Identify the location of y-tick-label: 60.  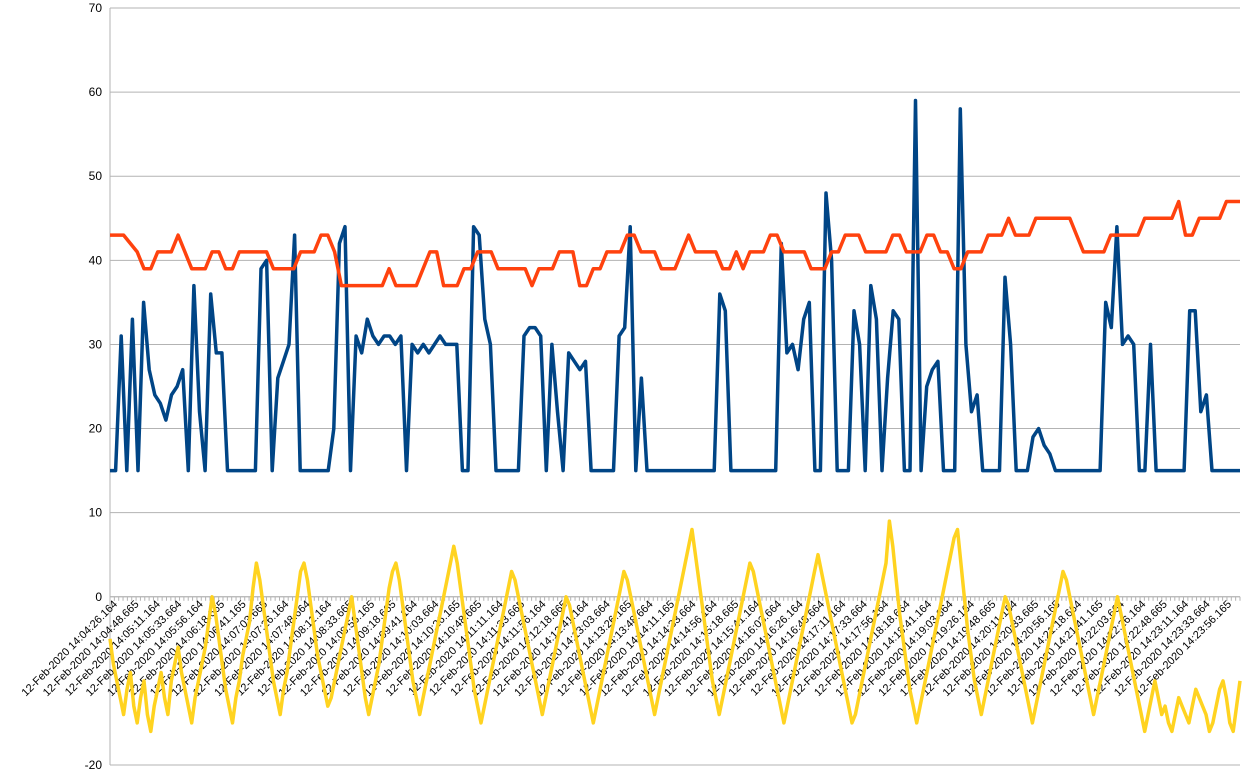
(96, 92).